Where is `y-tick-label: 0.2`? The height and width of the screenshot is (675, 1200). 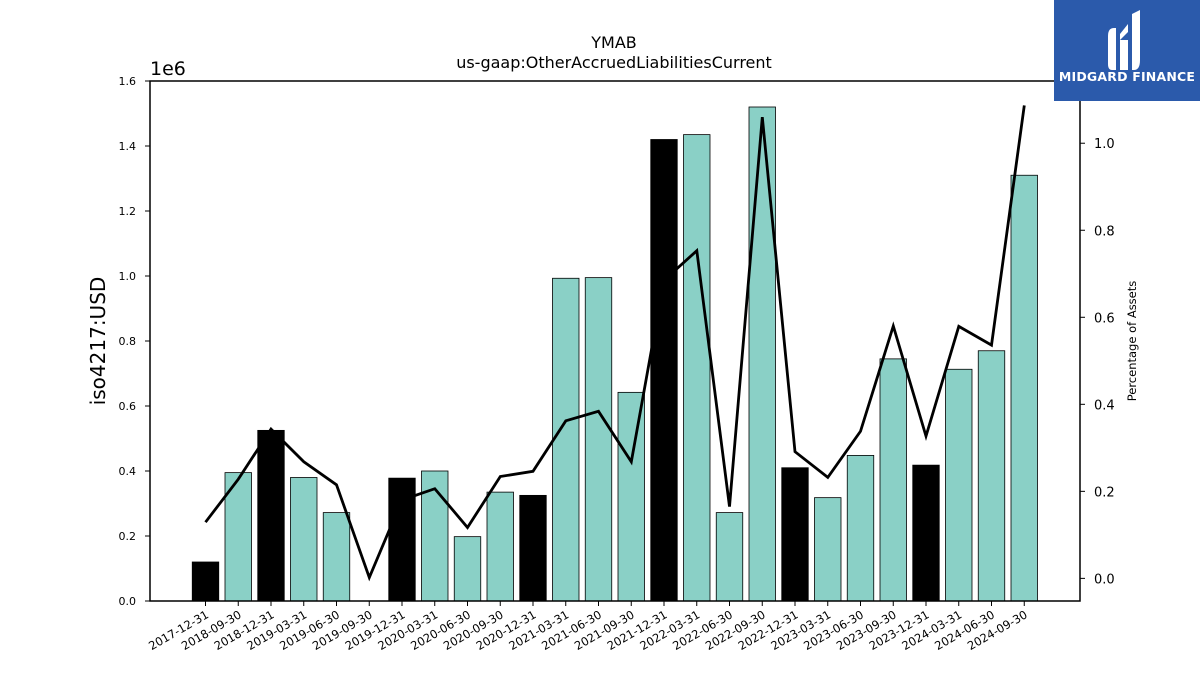 y-tick-label: 0.2 is located at coordinates (128, 536).